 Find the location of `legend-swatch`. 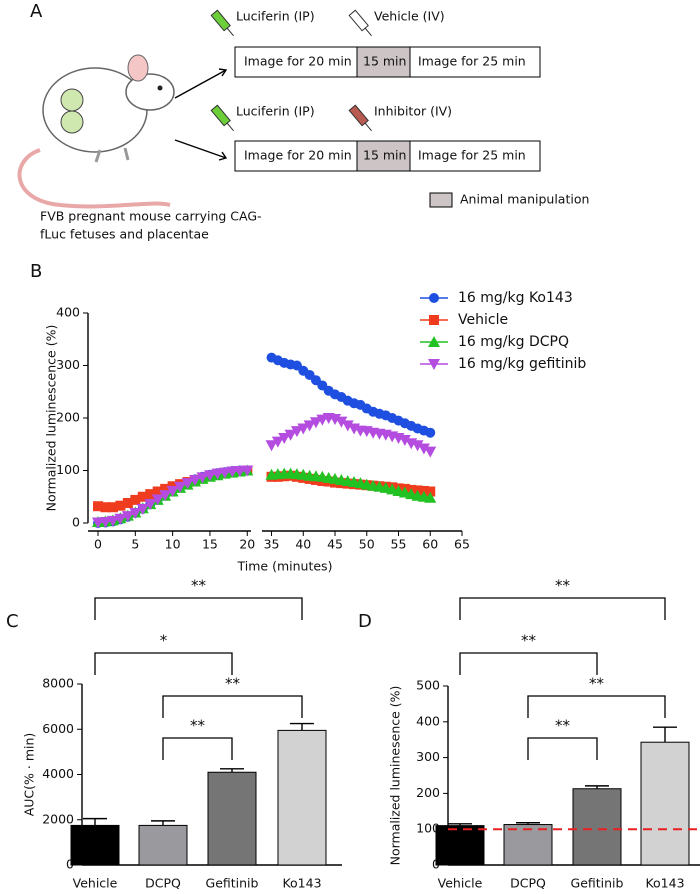

legend-swatch is located at coordinates (441, 200).